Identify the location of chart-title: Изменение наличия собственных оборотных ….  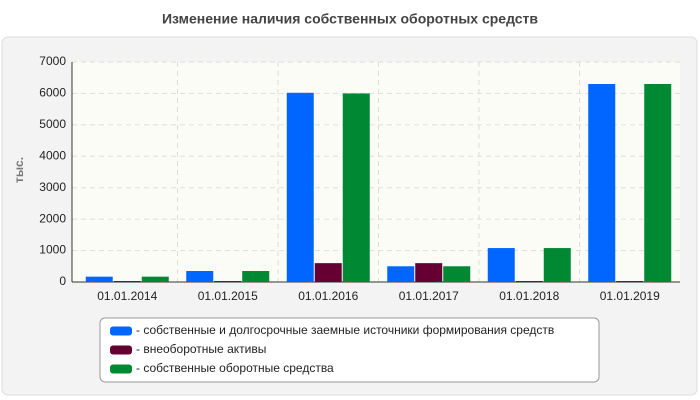
(350, 19).